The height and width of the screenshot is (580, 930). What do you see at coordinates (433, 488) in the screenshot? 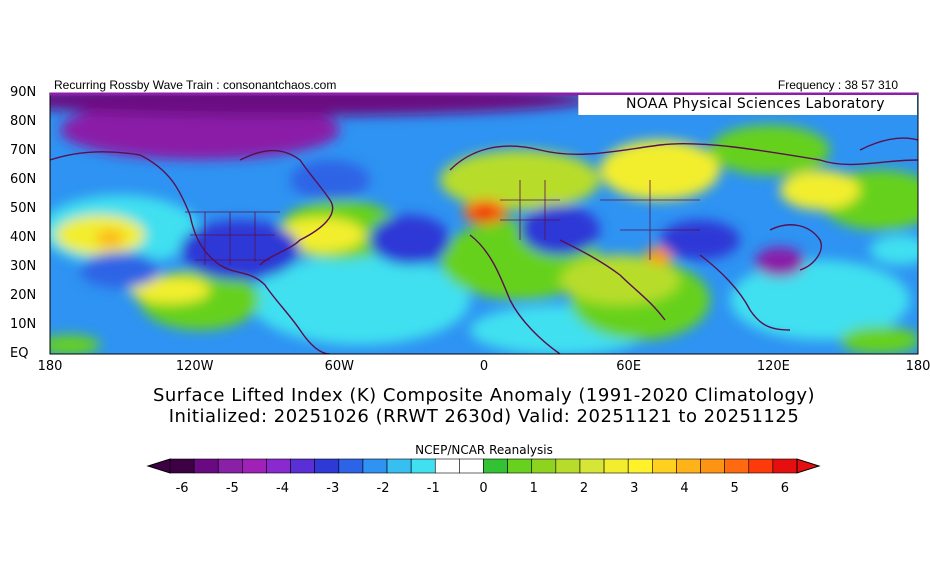
I see `colorbar-tick-label: -1` at bounding box center [433, 488].